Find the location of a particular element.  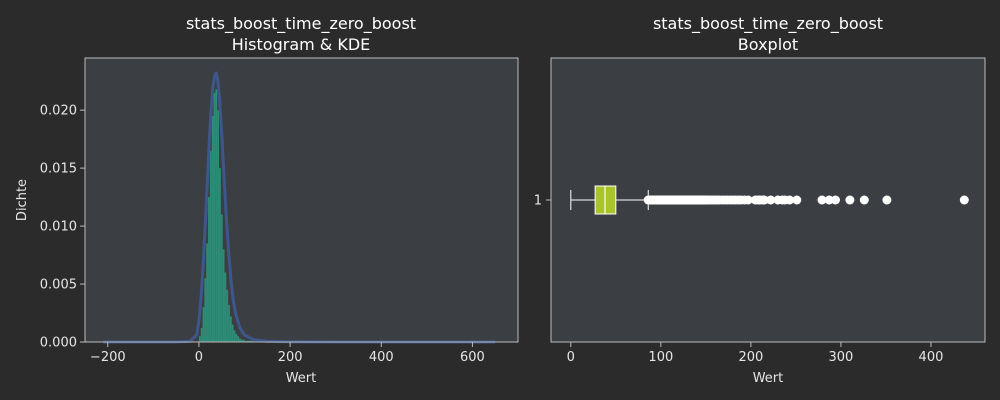

histogram-title: stats_boost_time_zero_boost is located at coordinates (301, 24).